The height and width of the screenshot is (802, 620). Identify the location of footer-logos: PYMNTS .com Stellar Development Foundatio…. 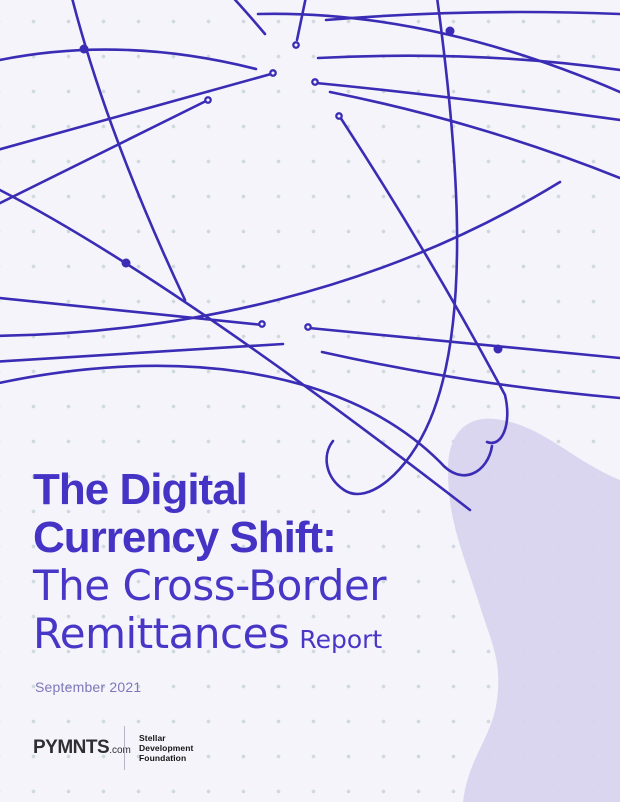
(113, 748).